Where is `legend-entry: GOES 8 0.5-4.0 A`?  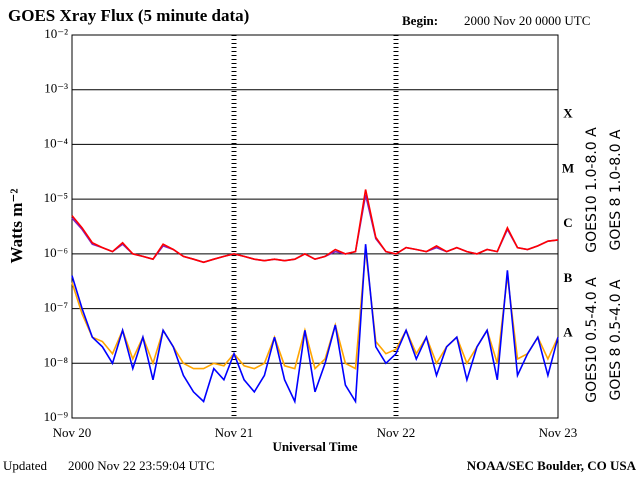 legend-entry: GOES 8 0.5-4.0 A is located at coordinates (616, 339).